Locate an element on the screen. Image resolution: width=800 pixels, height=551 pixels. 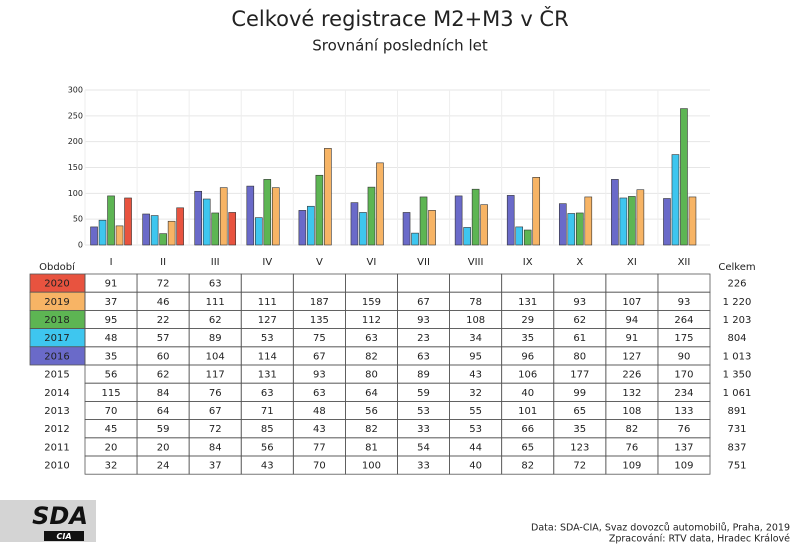
cell-value: 76 is located at coordinates (632, 447).